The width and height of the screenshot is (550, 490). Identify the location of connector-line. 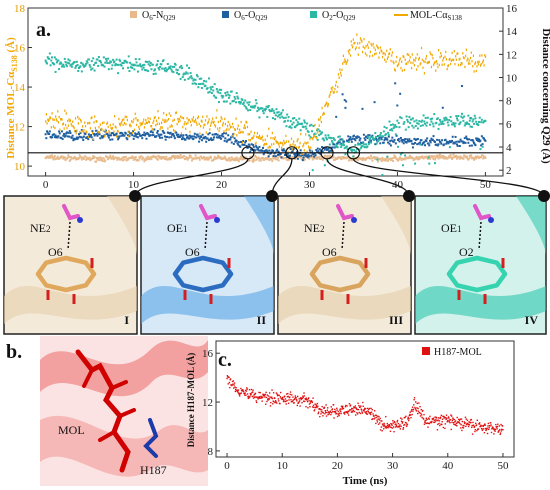
(448, 177).